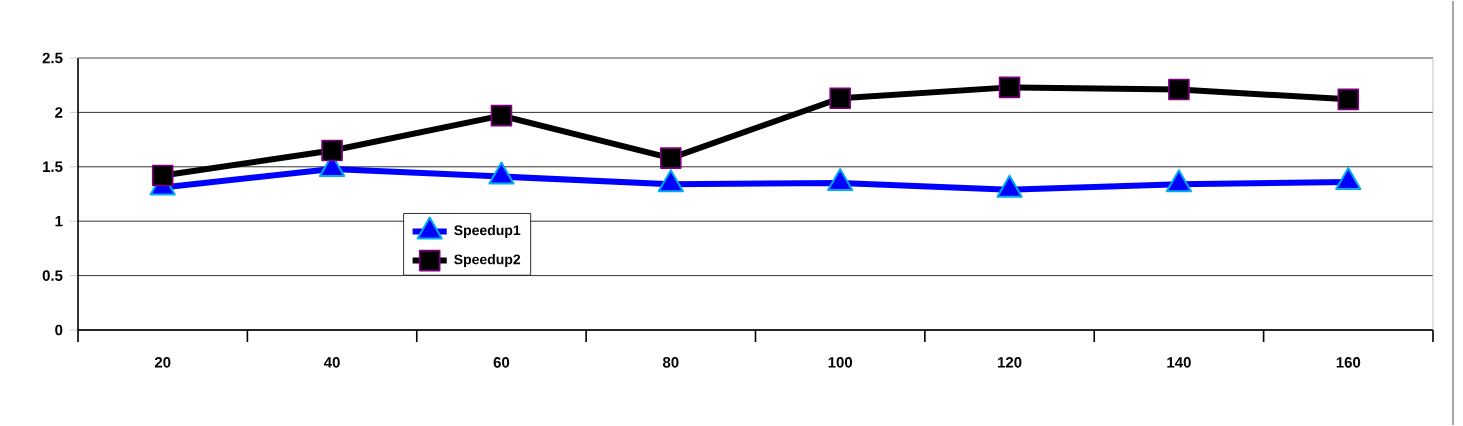  What do you see at coordinates (501, 362) in the screenshot?
I see `x-tick-label: 60` at bounding box center [501, 362].